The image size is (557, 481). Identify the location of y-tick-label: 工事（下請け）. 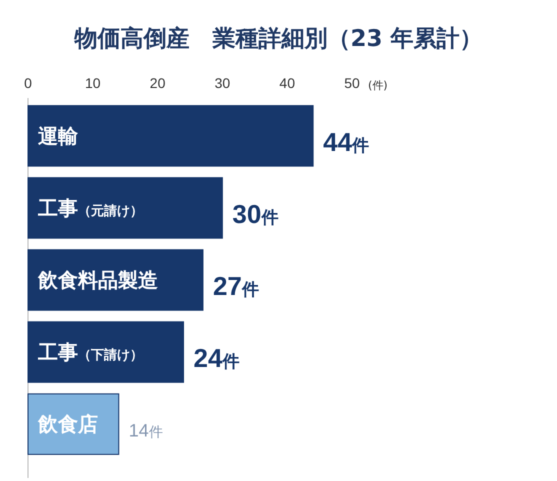
(90, 352).